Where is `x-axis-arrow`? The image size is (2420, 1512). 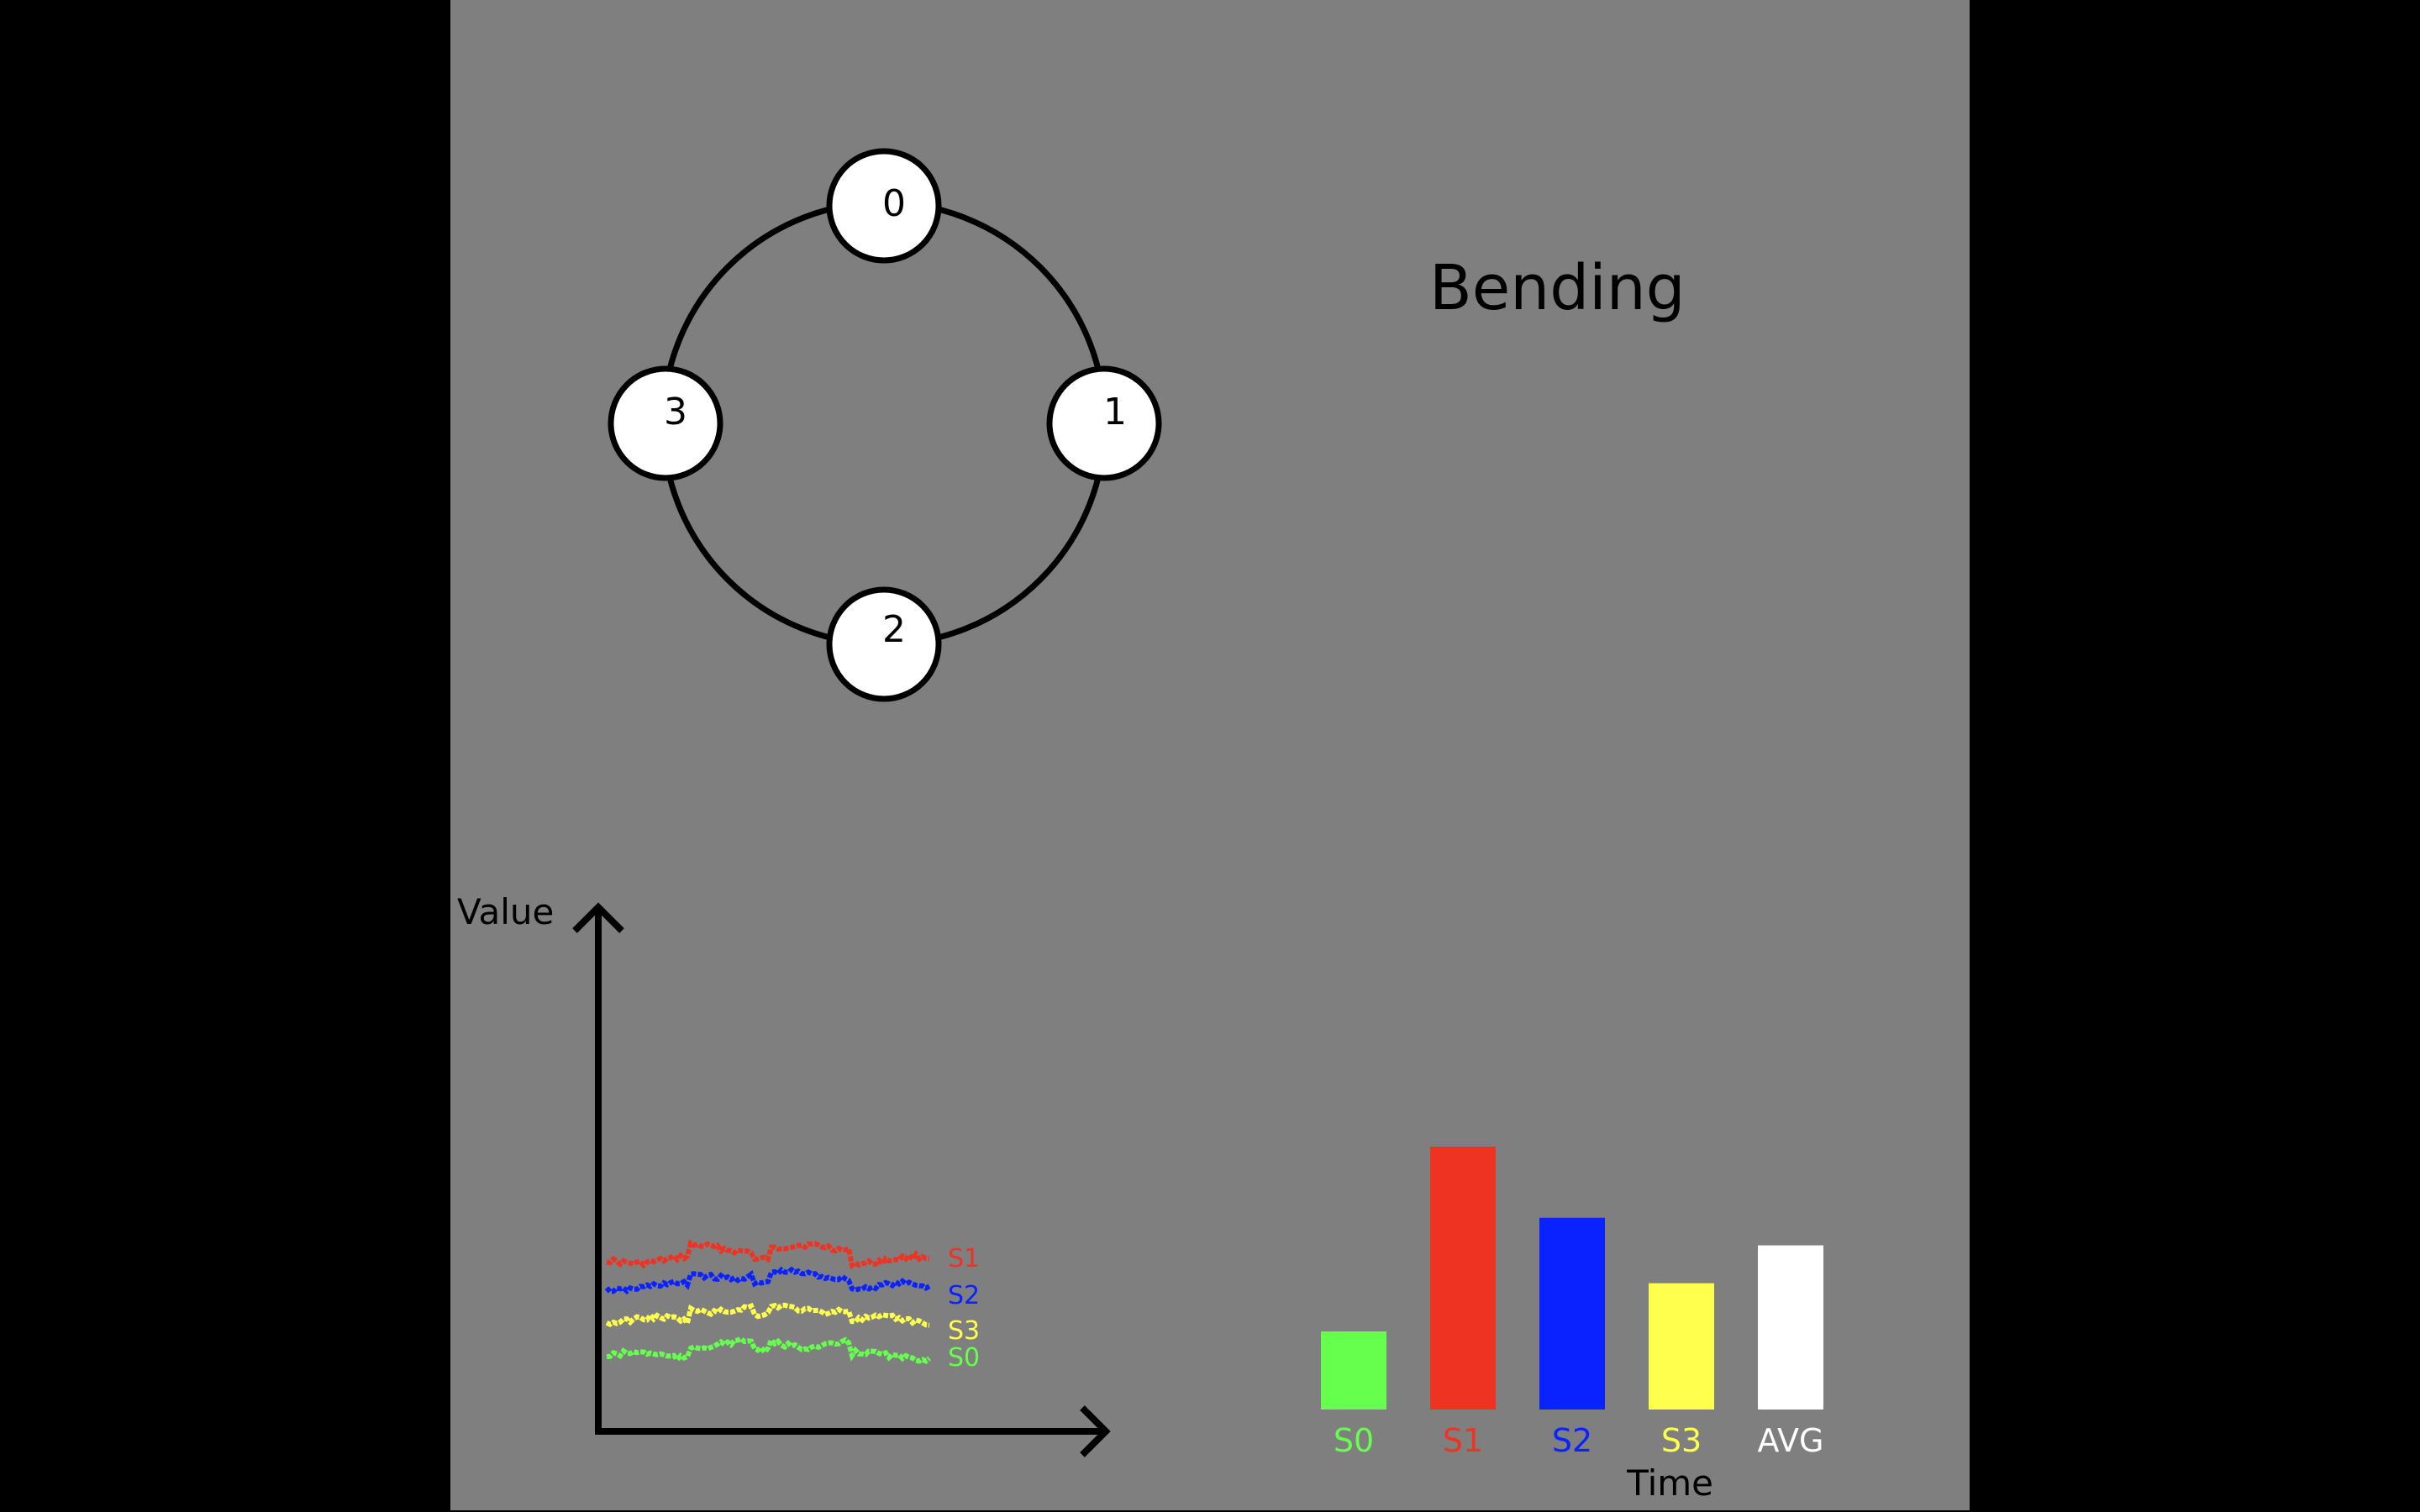
x-axis-arrow is located at coordinates (1095, 1431).